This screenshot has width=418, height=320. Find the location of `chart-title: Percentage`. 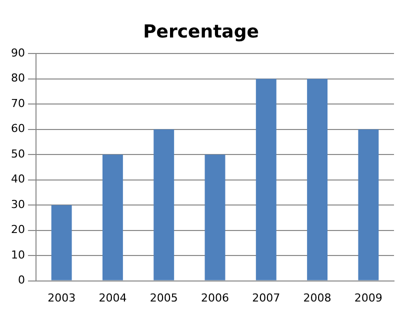

chart-title: Percentage is located at coordinates (201, 31).